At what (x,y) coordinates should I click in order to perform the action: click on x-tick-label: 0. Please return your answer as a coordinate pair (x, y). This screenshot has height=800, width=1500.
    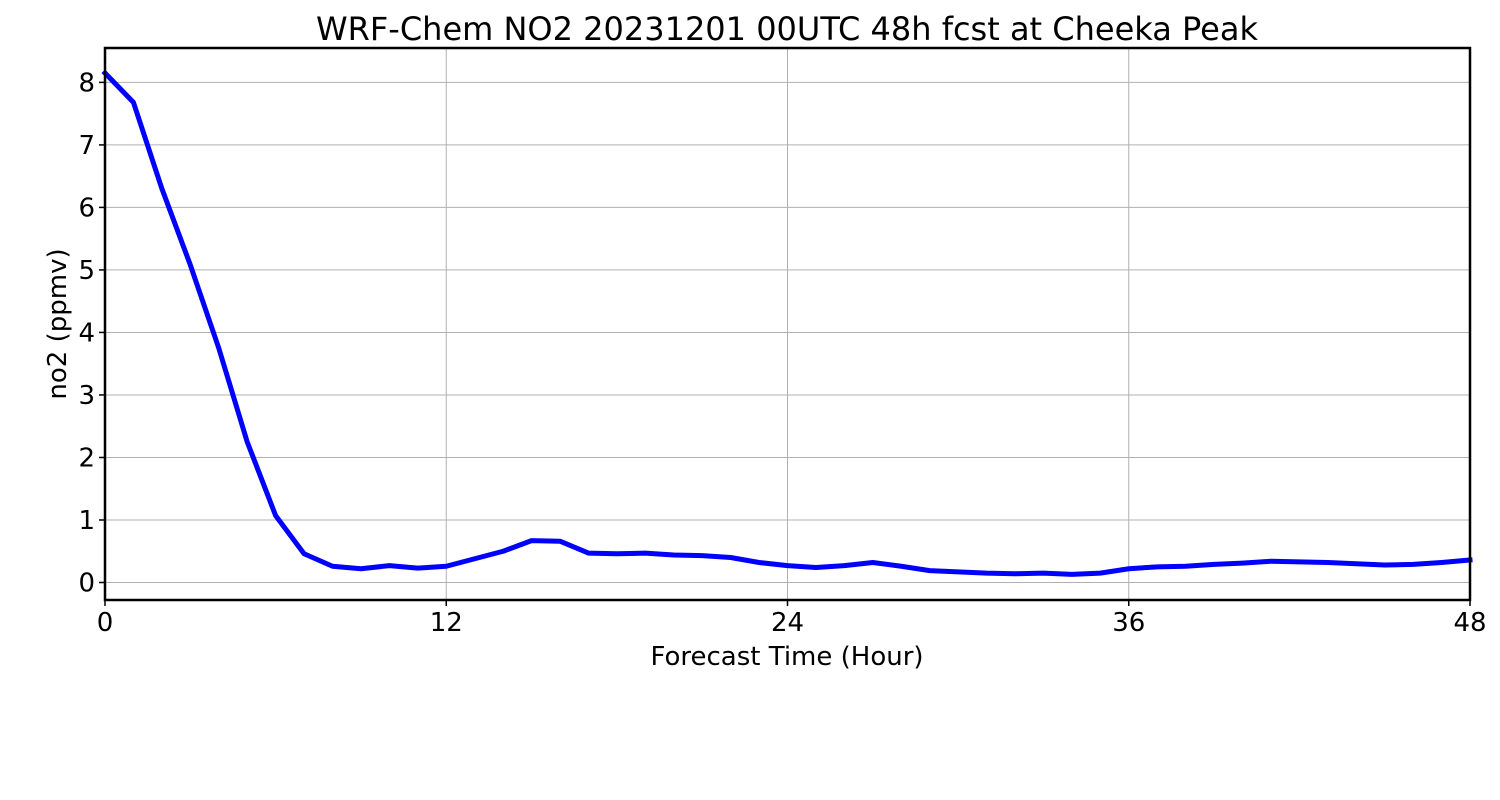
    Looking at the image, I should click on (105, 623).